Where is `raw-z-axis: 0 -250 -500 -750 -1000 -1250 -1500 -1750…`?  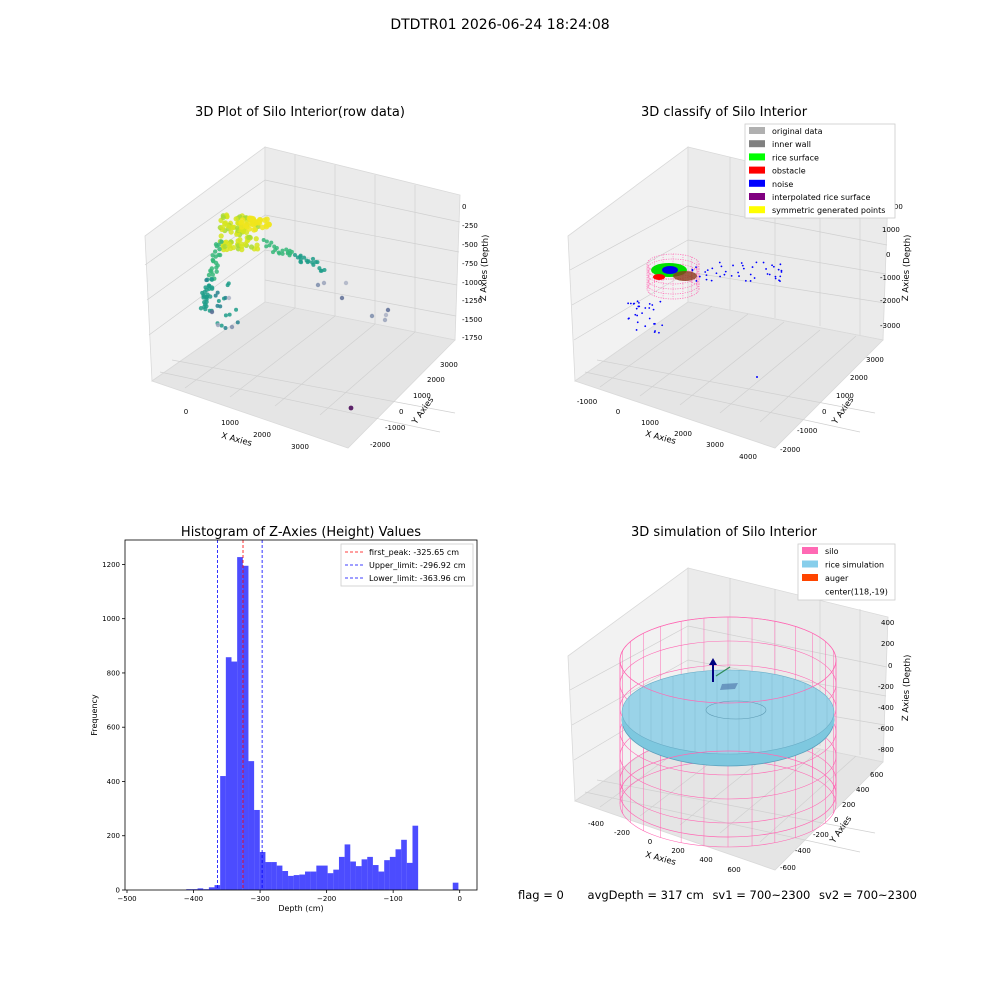 raw-z-axis: 0 -250 -500 -750 -1000 -1250 -1500 -1750… is located at coordinates (476, 272).